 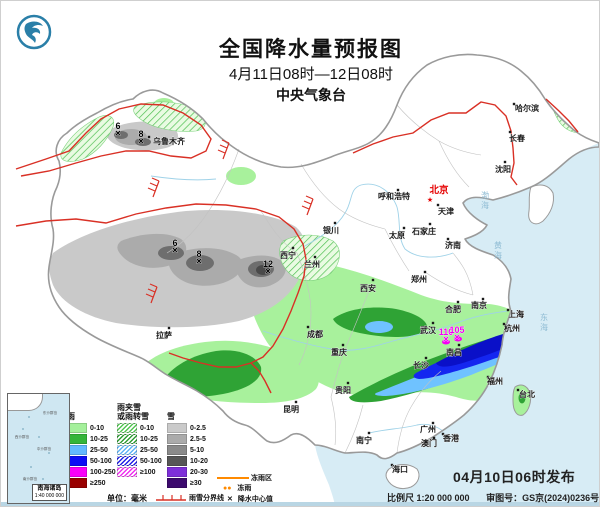 I want to click on legend-column: 雨 0-10 10-25 25-50 50-100 100-250 ≥250, so click(x=91, y=450).